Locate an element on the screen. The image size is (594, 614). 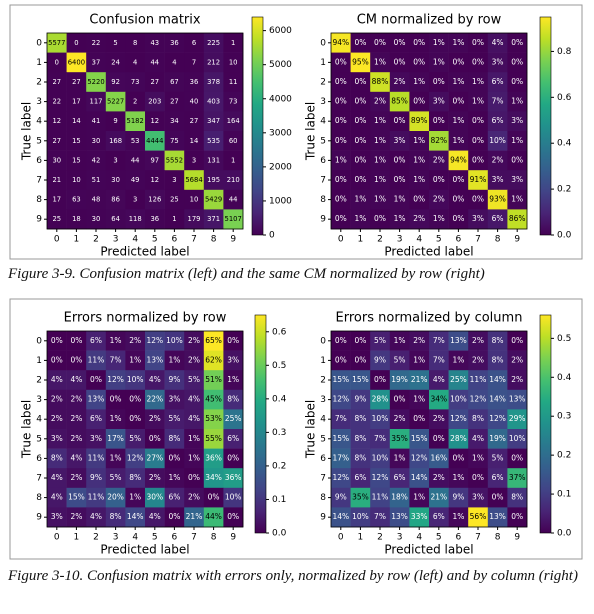
cell-label: 10% is located at coordinates (380, 418).